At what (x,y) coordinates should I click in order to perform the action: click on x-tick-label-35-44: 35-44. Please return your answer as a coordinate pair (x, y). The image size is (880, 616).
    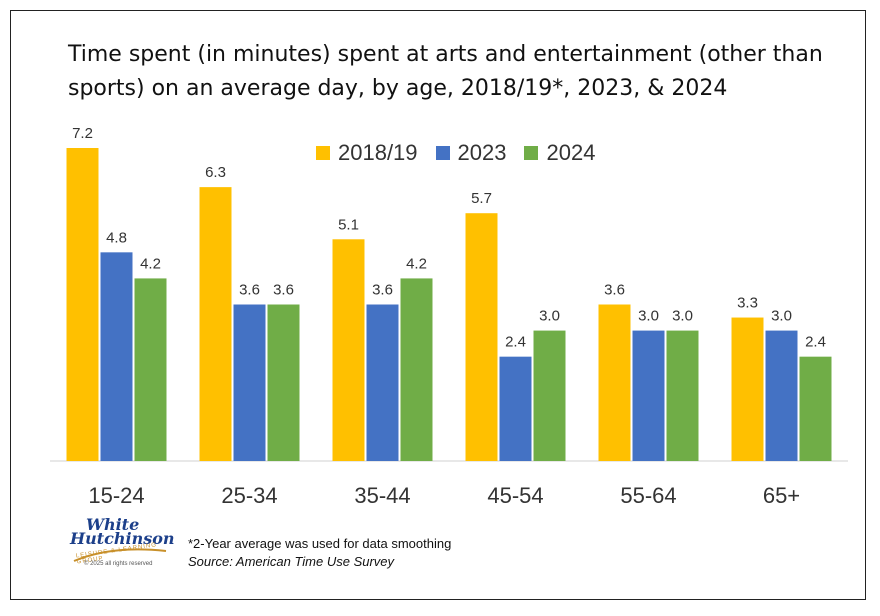
    Looking at the image, I should click on (382, 495).